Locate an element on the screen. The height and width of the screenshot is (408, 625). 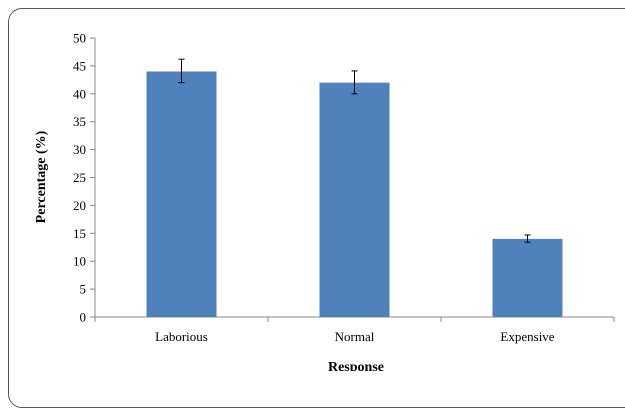
y-tick-label: 20 is located at coordinates (79, 205).